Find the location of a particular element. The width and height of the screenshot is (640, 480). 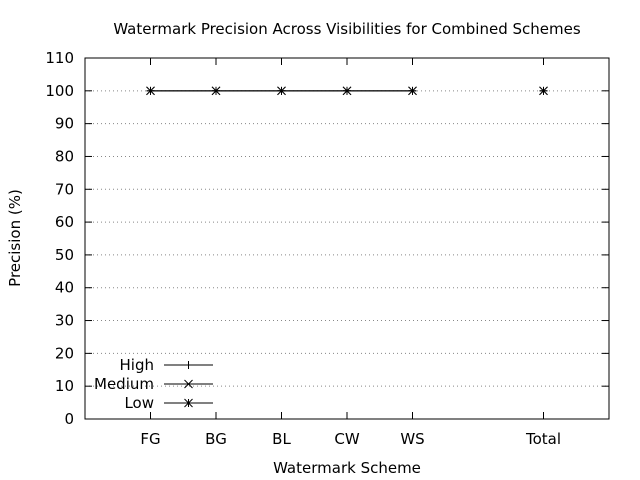

legend-label: High is located at coordinates (137, 365).